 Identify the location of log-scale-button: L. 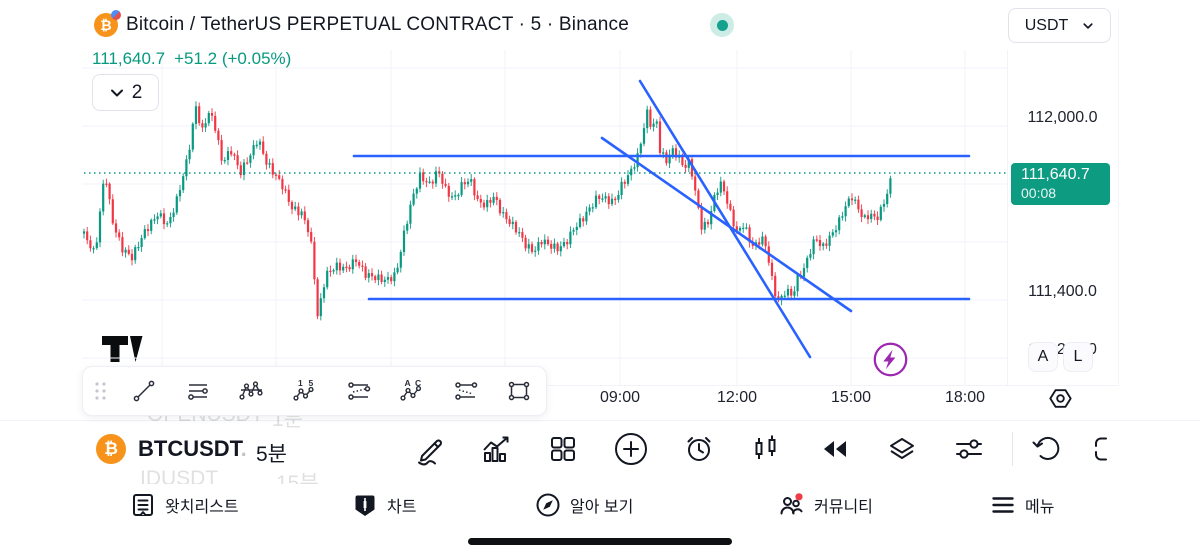
(1078, 357).